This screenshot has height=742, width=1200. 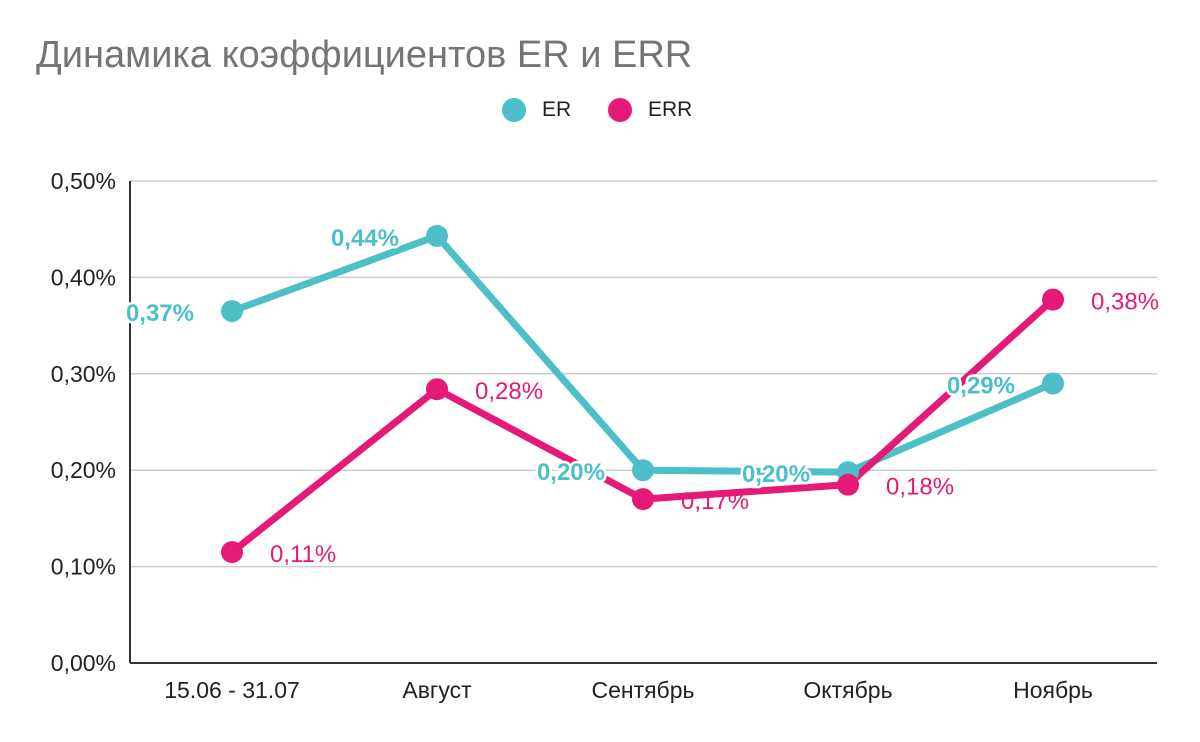 What do you see at coordinates (557, 109) in the screenshot?
I see `legend-label-er: ER` at bounding box center [557, 109].